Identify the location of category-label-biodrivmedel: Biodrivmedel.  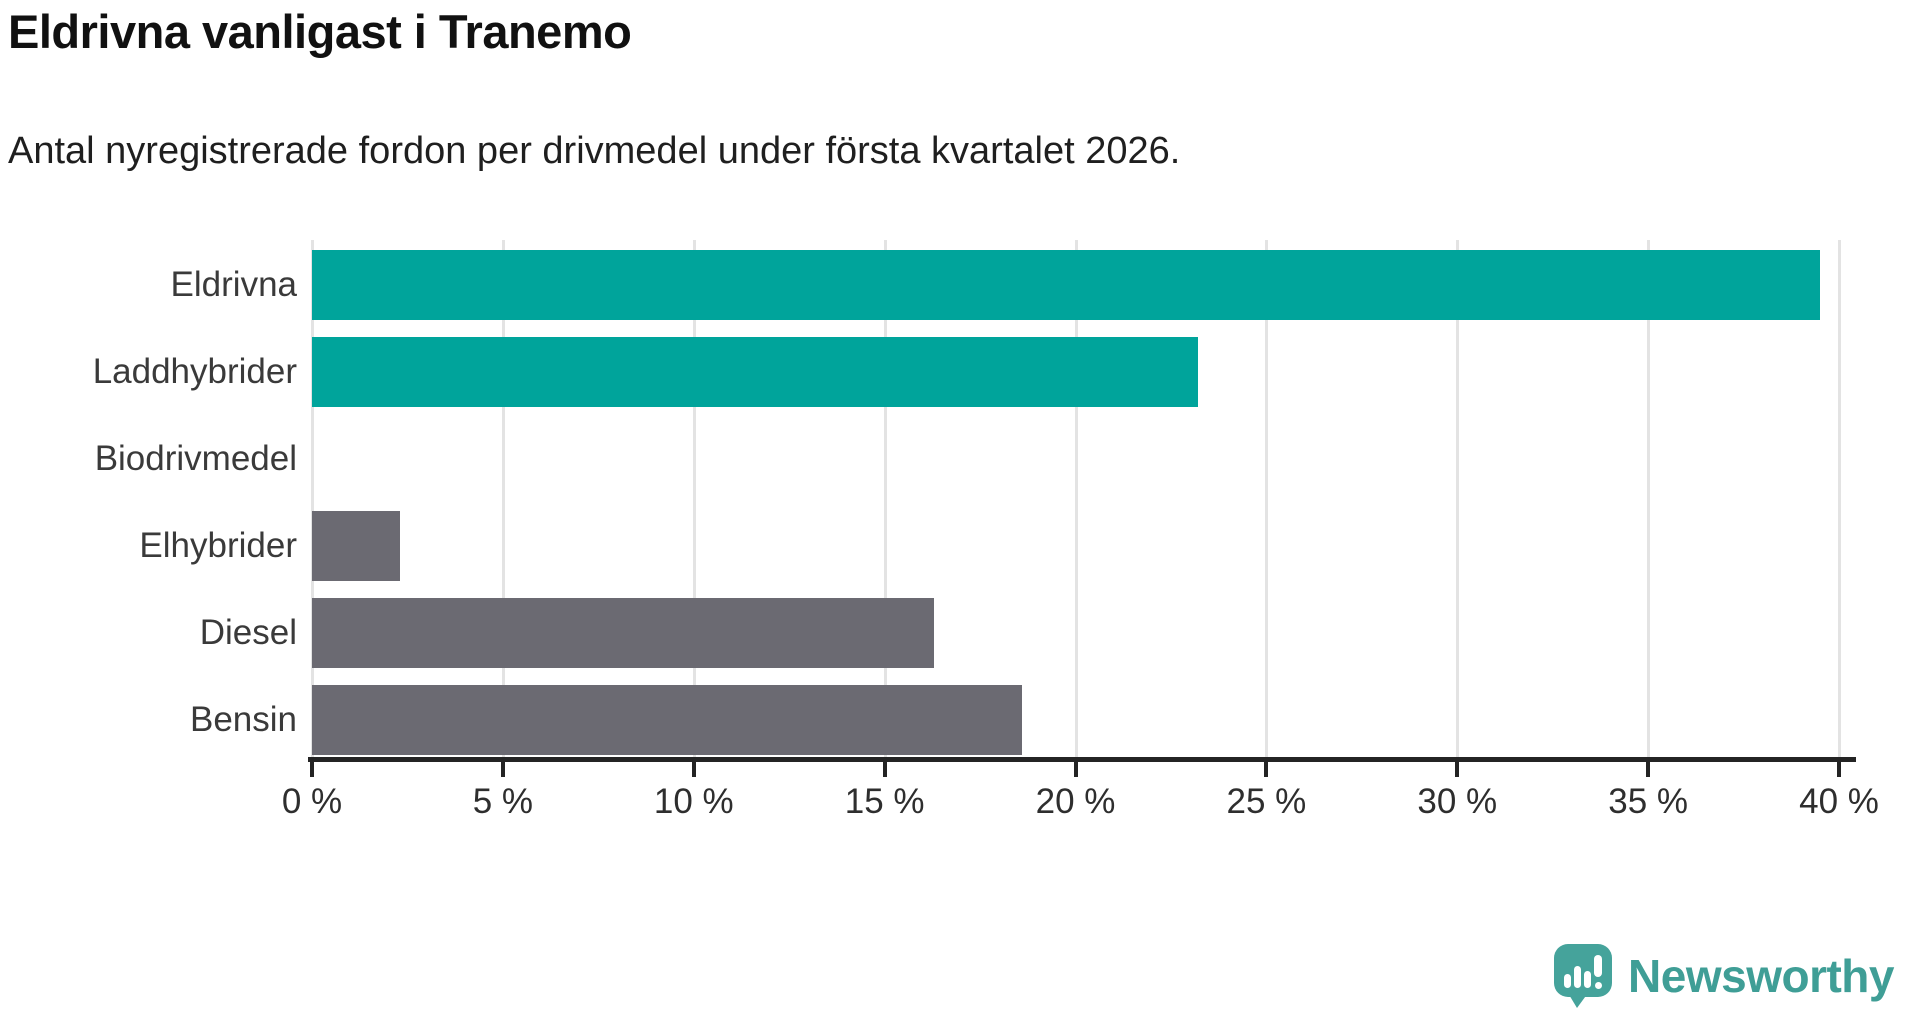
(195, 458).